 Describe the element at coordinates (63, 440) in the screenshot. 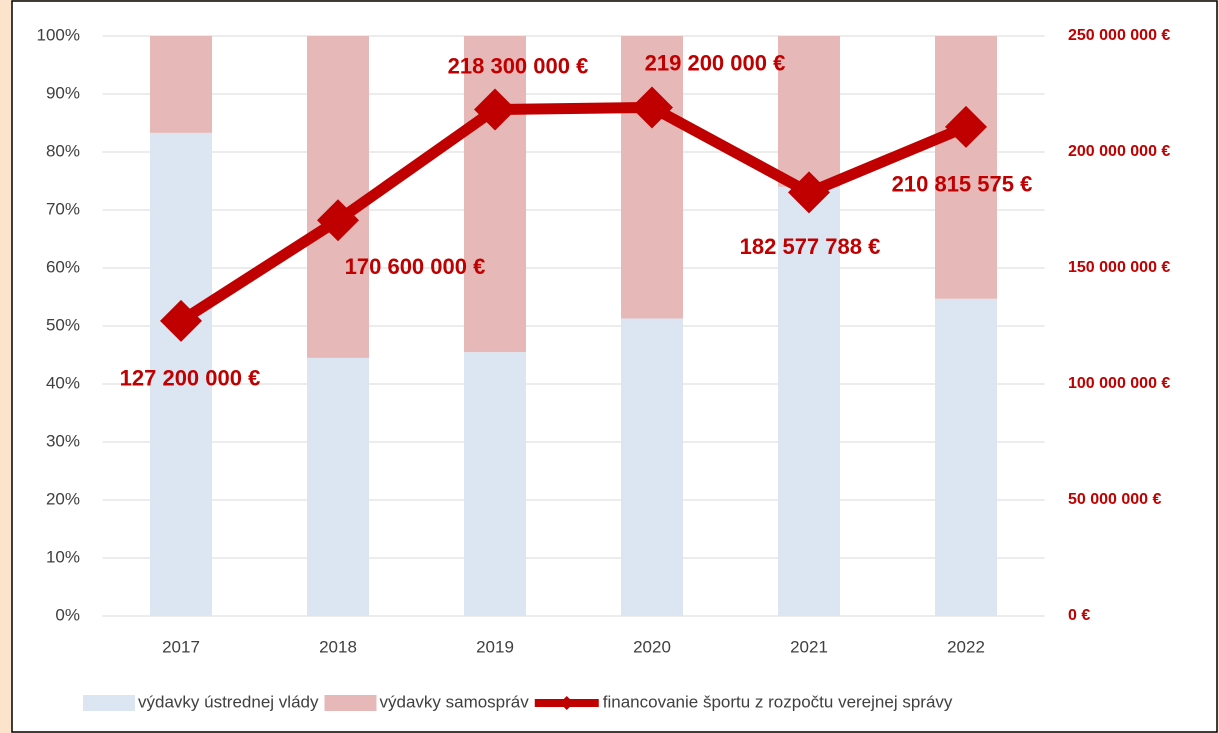

I see `y-tick-label: 30%` at that location.